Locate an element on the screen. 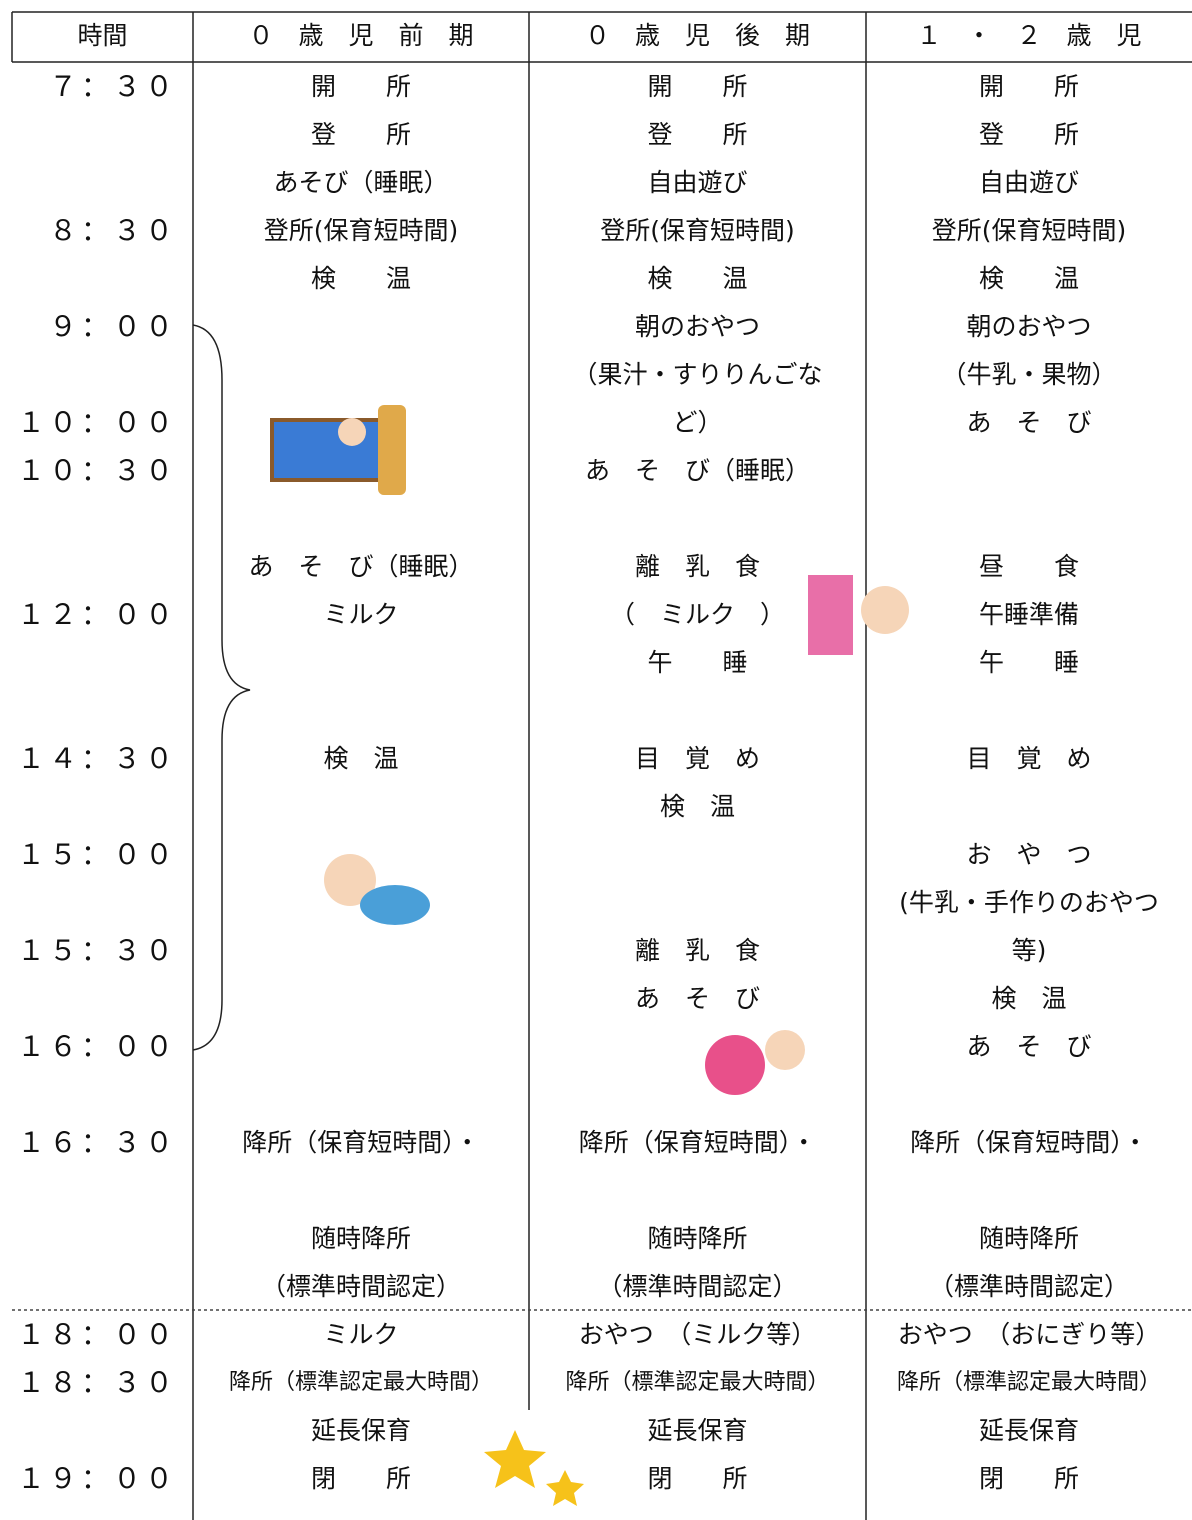  activity-cell: おやつ （おにぎり等） is located at coordinates (1029, 1334).